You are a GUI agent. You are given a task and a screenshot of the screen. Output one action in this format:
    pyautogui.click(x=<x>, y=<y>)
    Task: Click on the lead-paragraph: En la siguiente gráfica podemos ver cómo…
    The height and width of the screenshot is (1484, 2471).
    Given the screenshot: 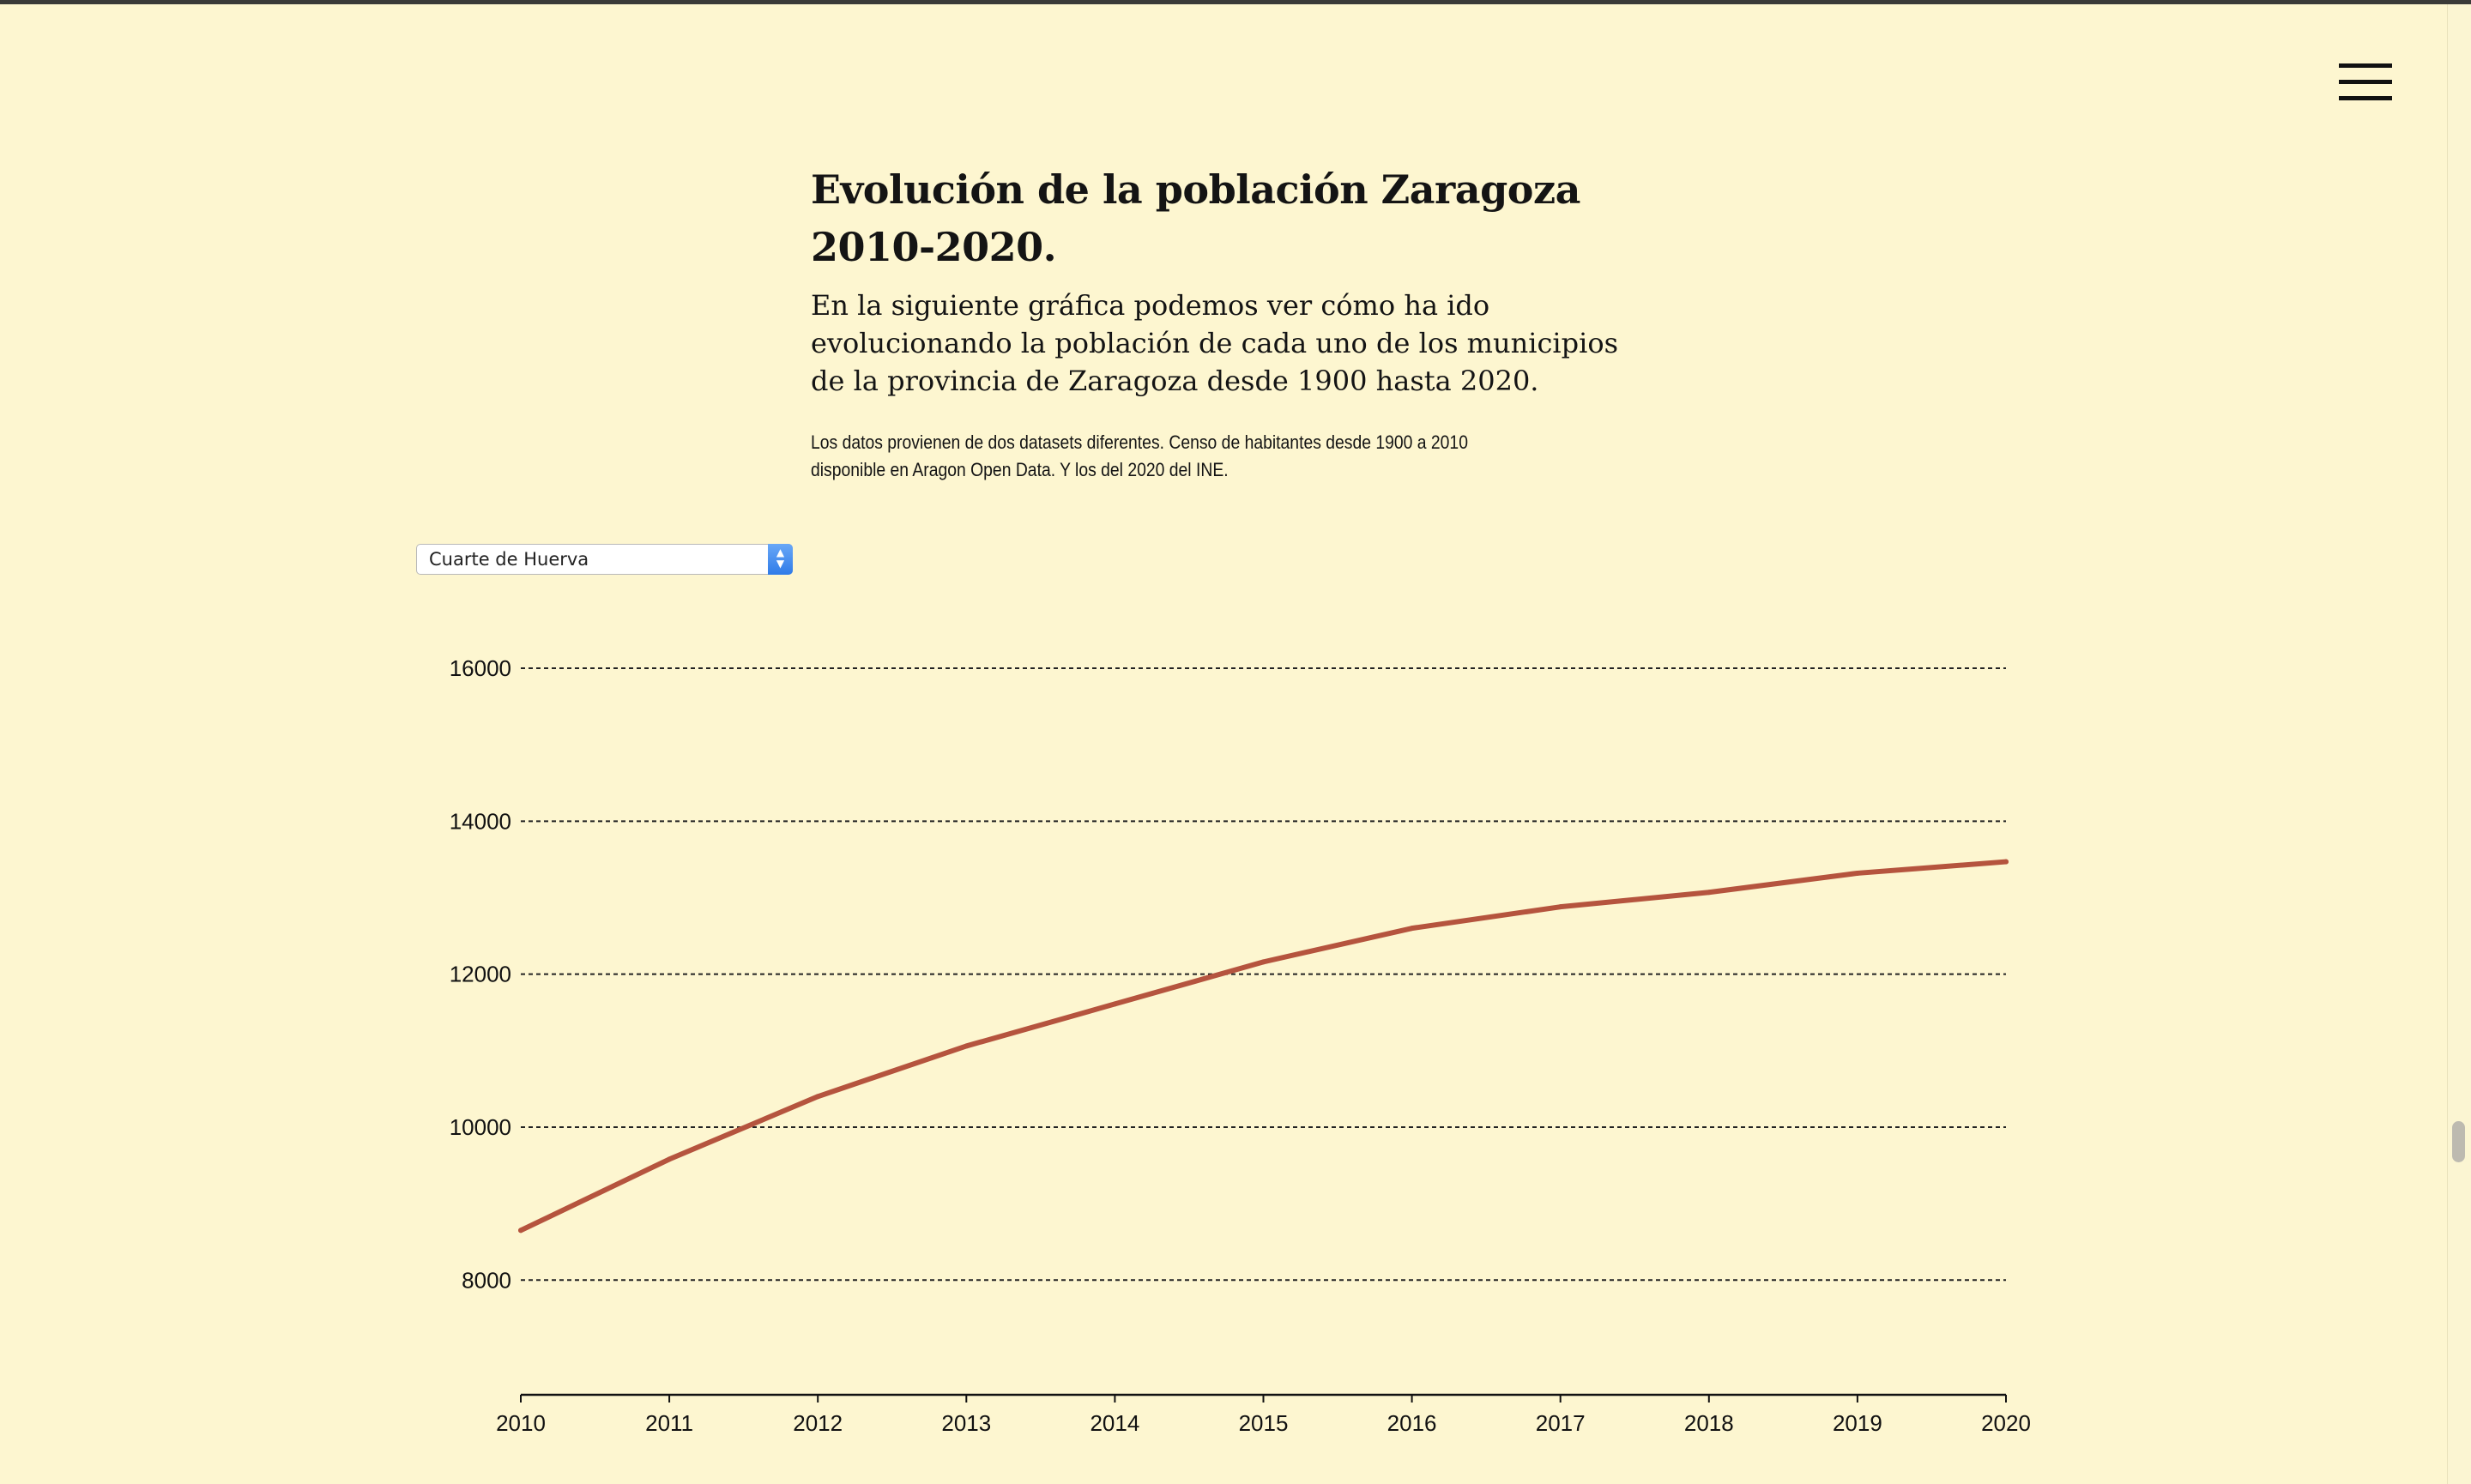 What is the action you would take?
    pyautogui.click(x=1215, y=343)
    